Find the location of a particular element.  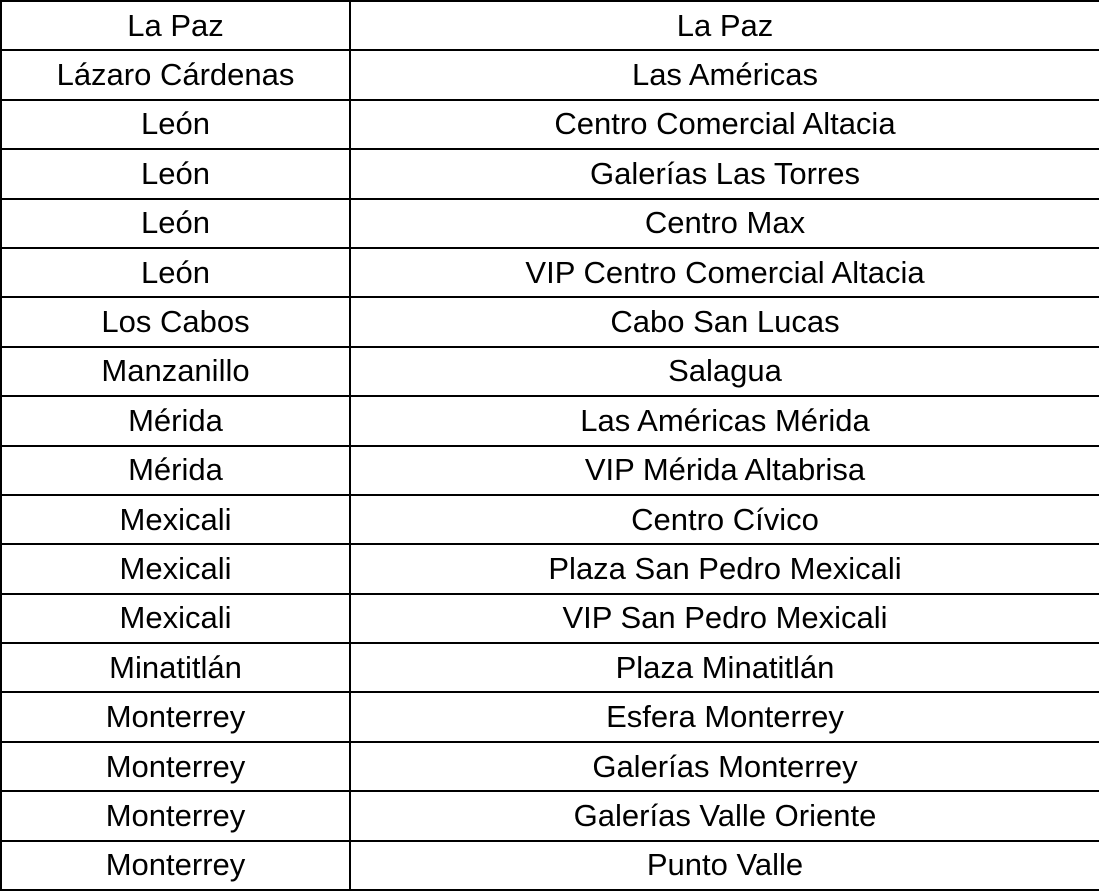

location-cell: VIP Mérida Altabrisa is located at coordinates (724, 470).